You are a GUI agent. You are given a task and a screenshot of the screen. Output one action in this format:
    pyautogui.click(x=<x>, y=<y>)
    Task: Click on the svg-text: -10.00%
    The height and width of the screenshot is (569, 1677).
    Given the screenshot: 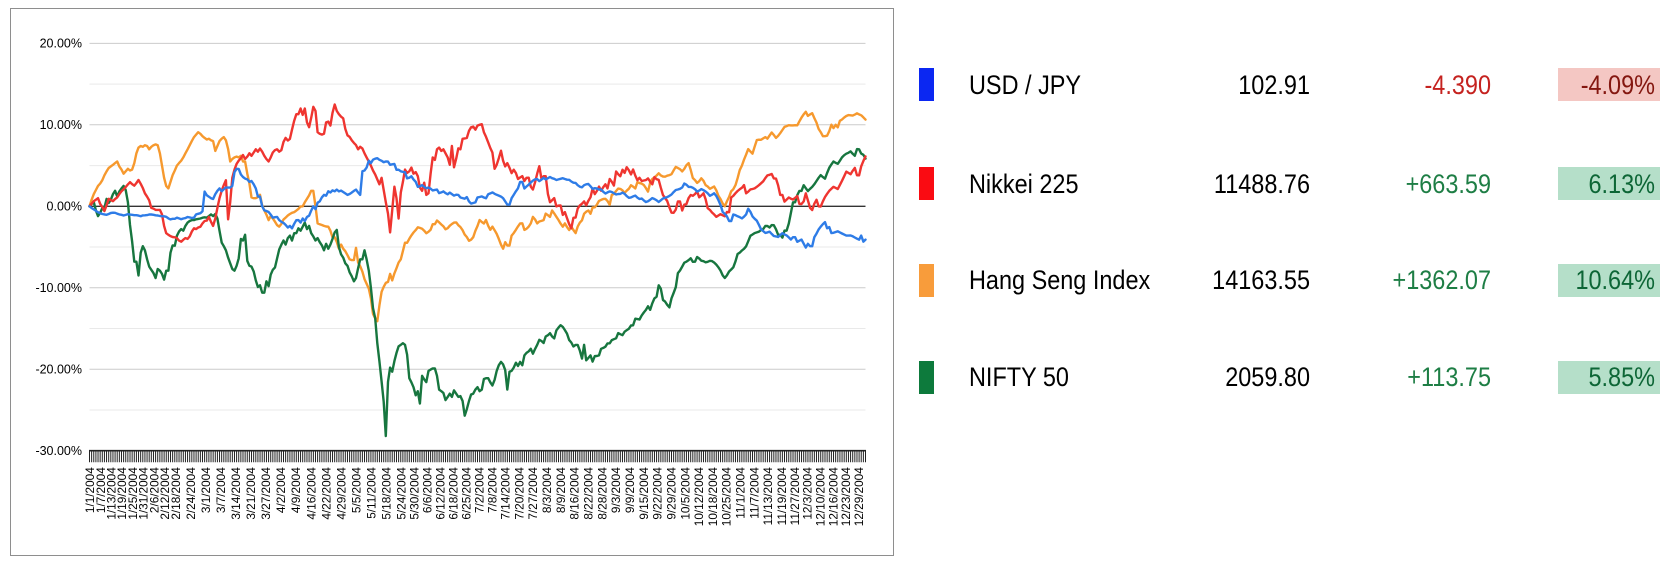 What is the action you would take?
    pyautogui.click(x=58, y=288)
    